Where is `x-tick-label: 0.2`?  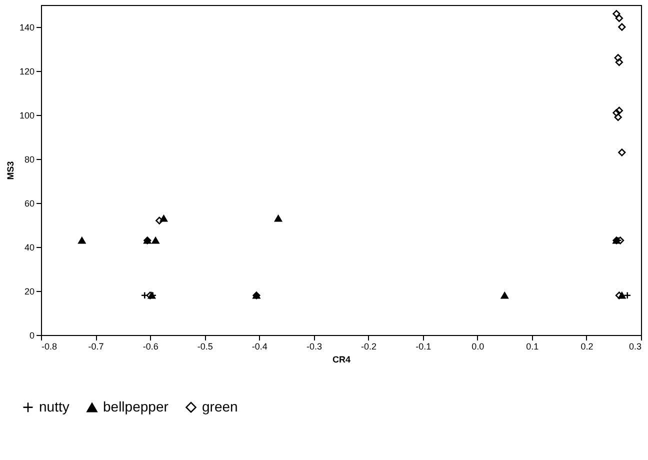
x-tick-label: 0.2 is located at coordinates (587, 347).